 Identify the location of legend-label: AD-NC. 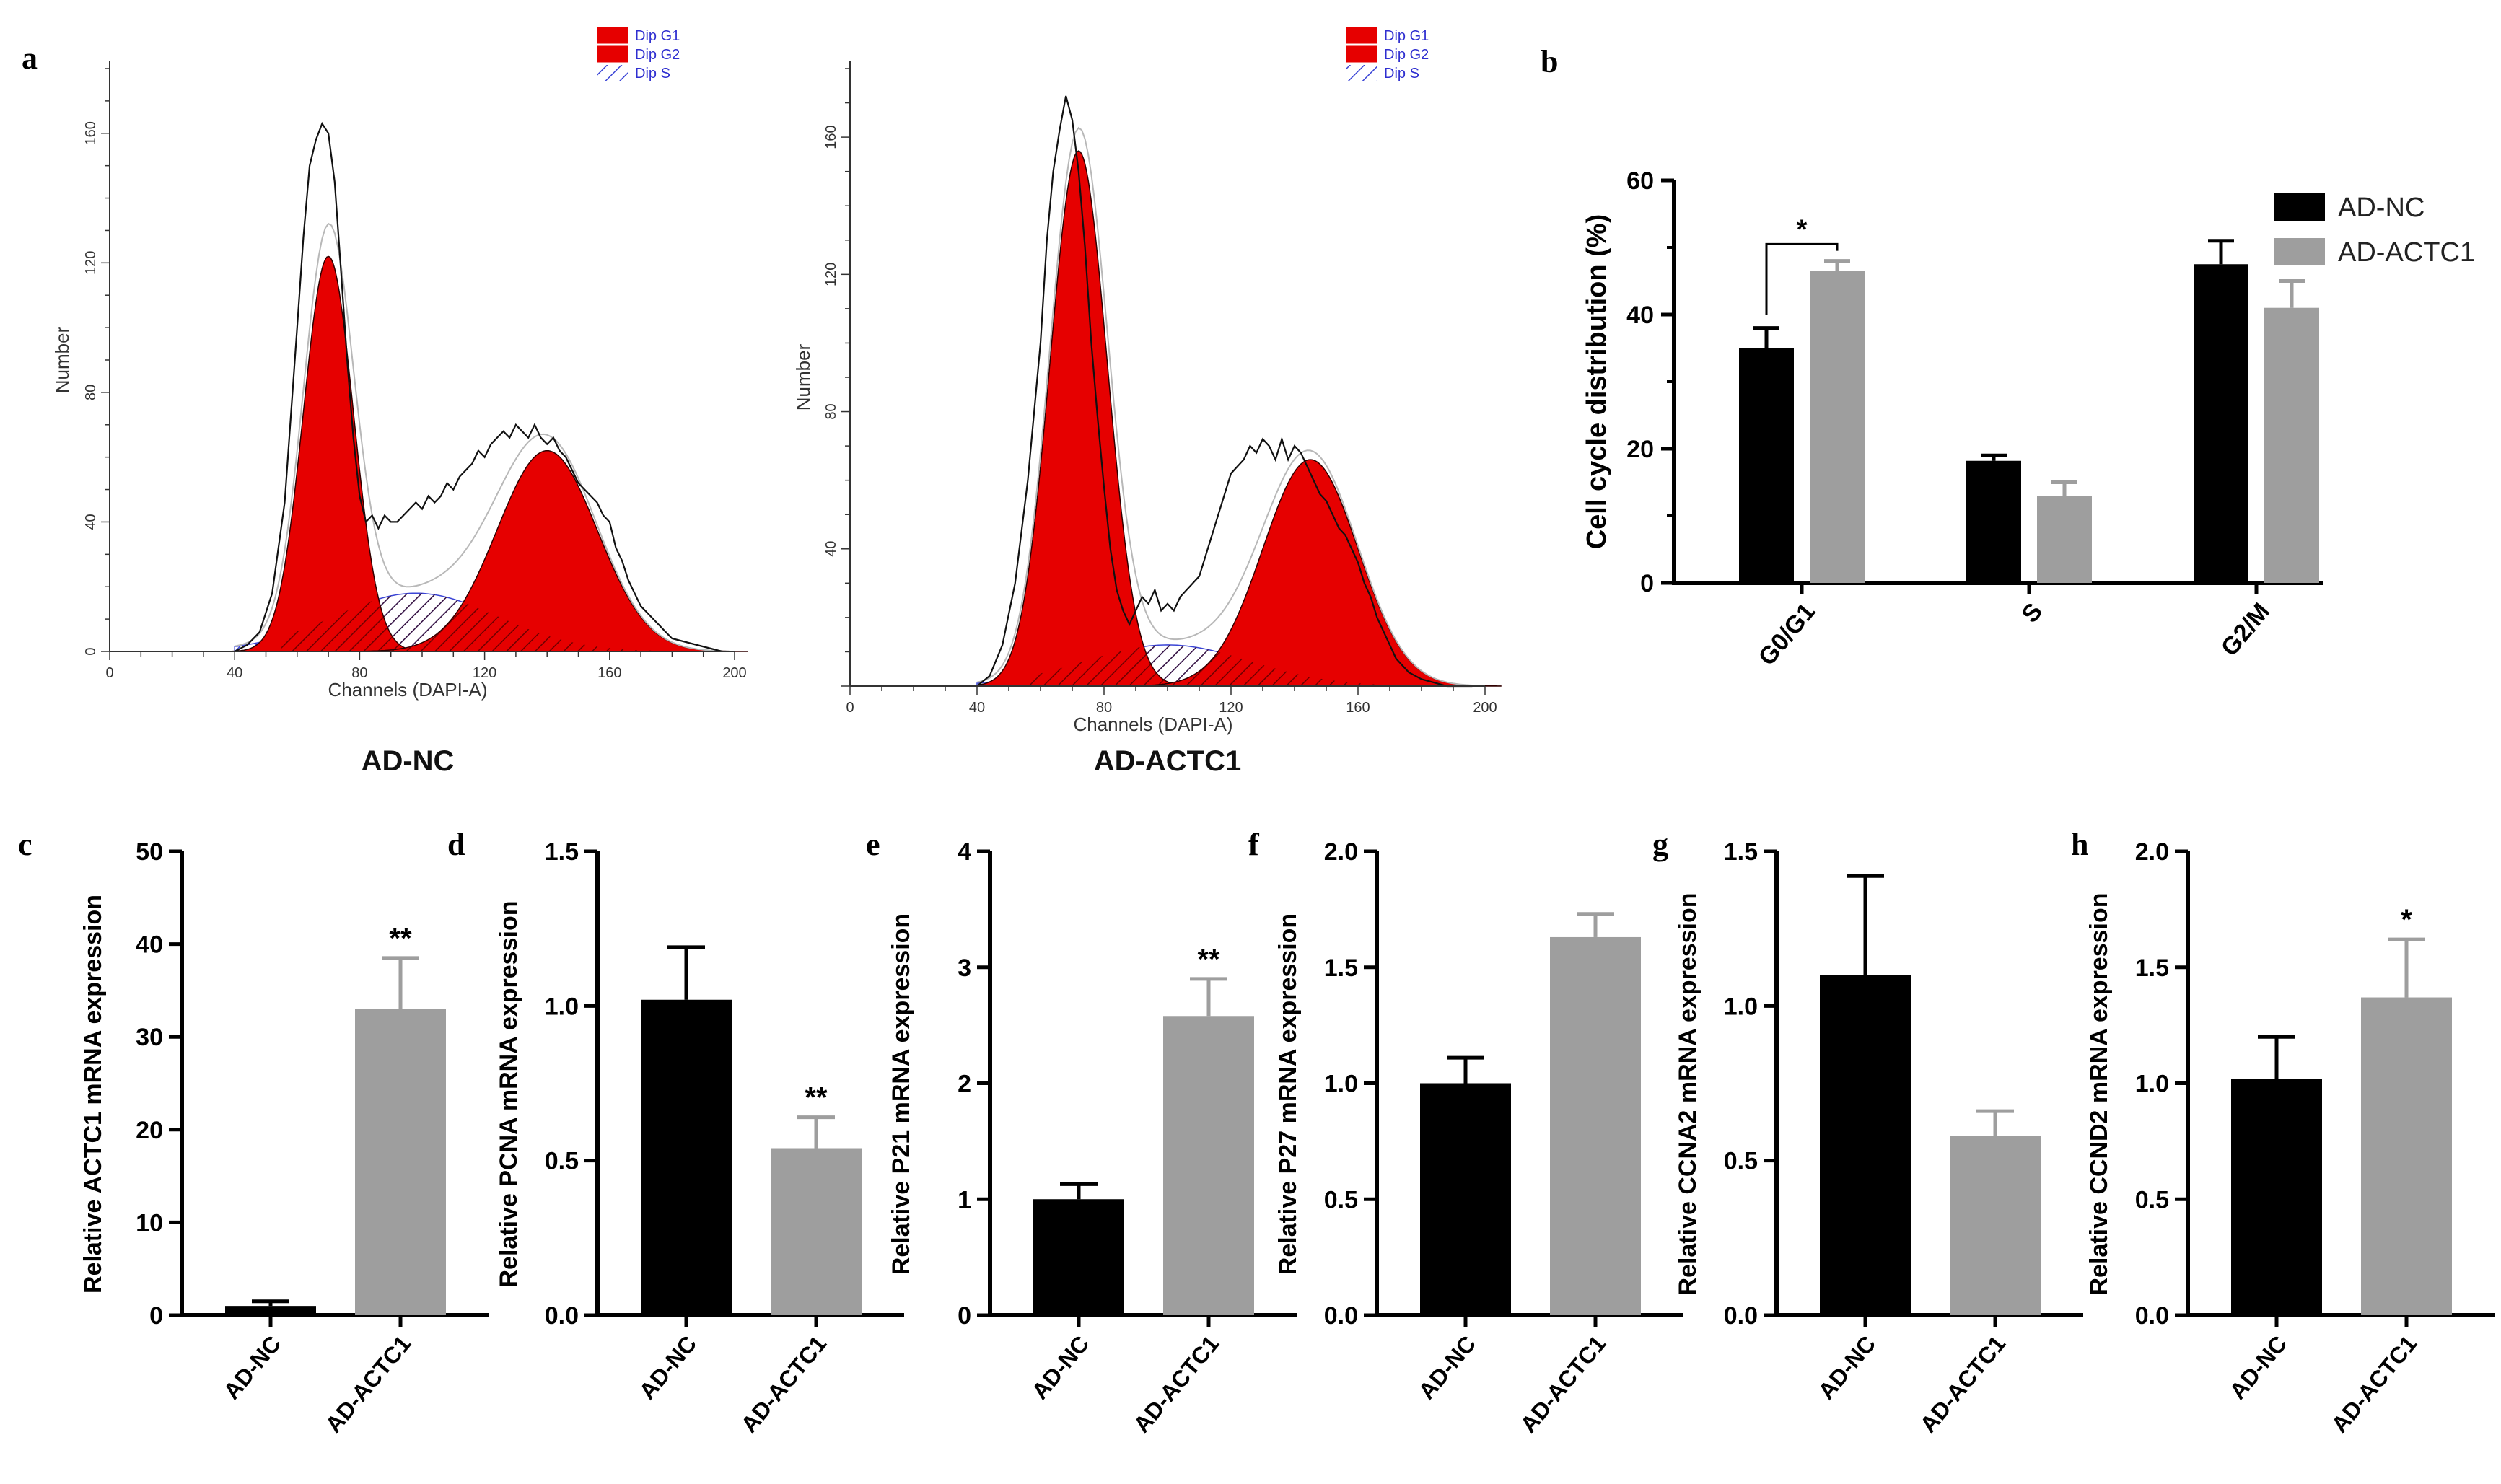
(2381, 208).